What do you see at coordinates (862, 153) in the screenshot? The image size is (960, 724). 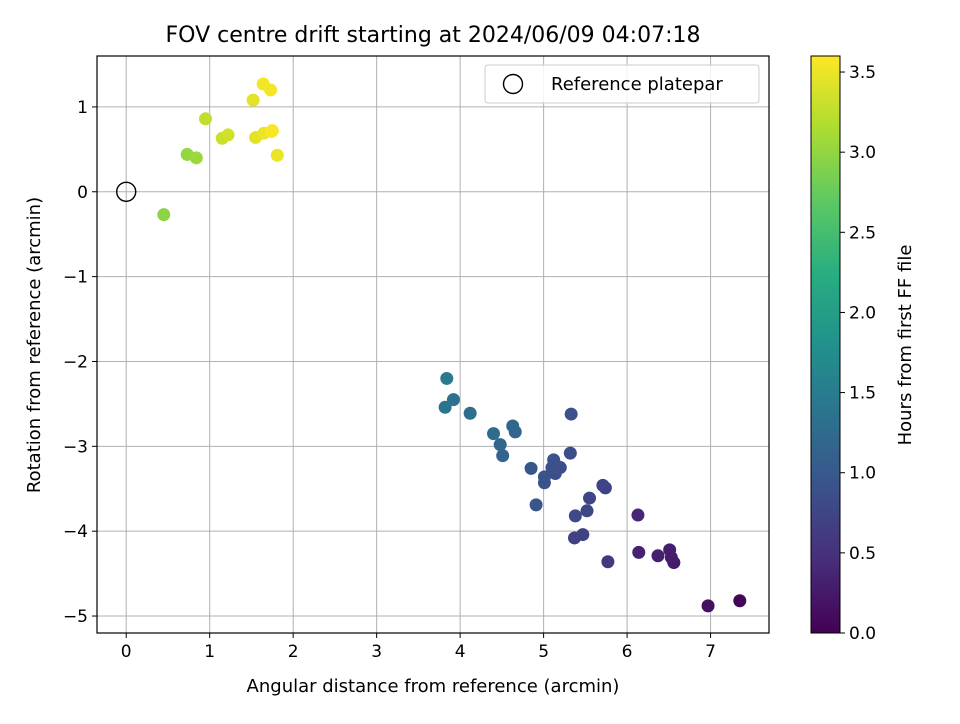 I see `colorbar-tick-label: 3.0` at bounding box center [862, 153].